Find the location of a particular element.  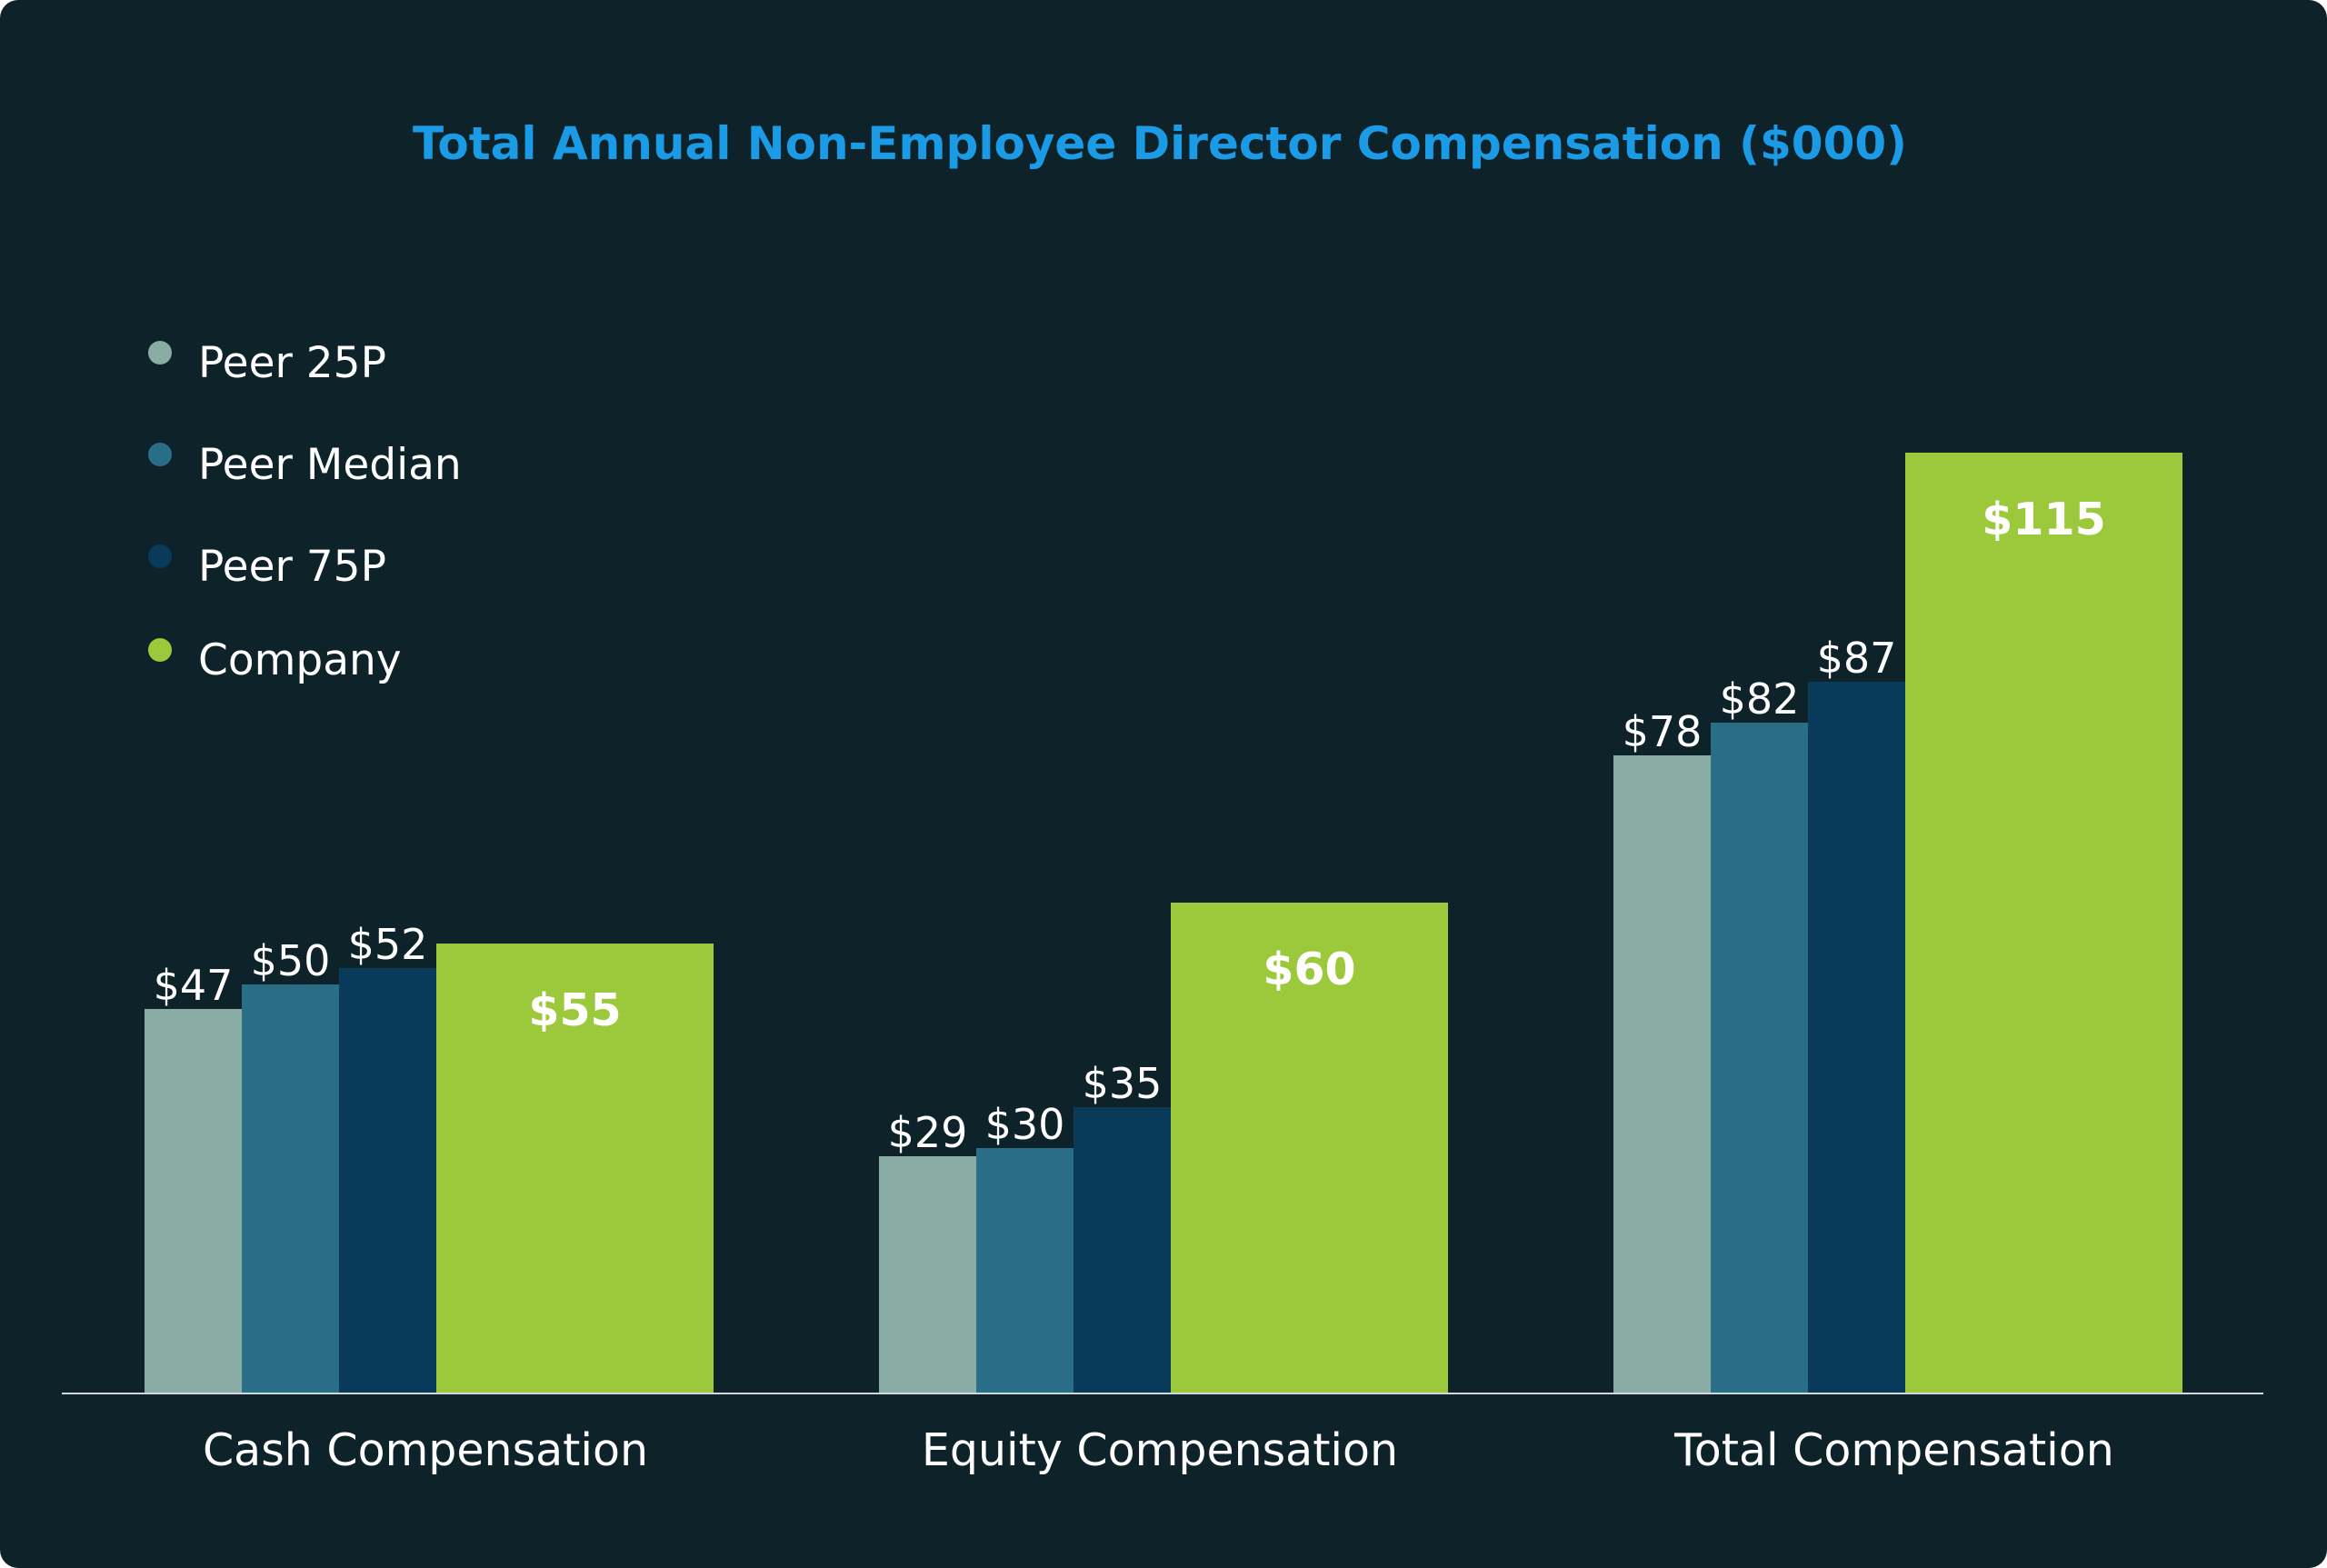

bar-total-peer-75p is located at coordinates (1856, 1037).